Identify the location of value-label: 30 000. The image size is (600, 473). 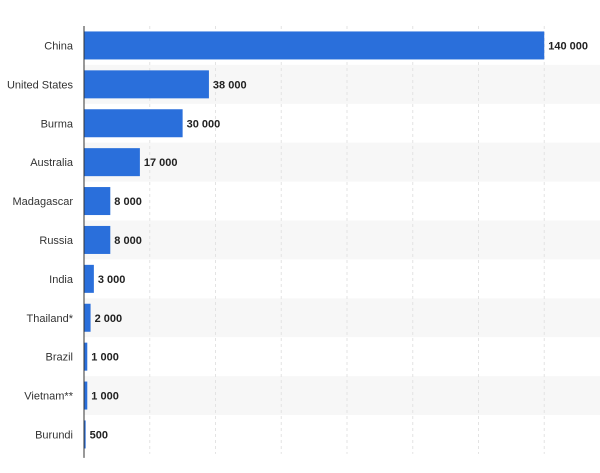
(204, 124).